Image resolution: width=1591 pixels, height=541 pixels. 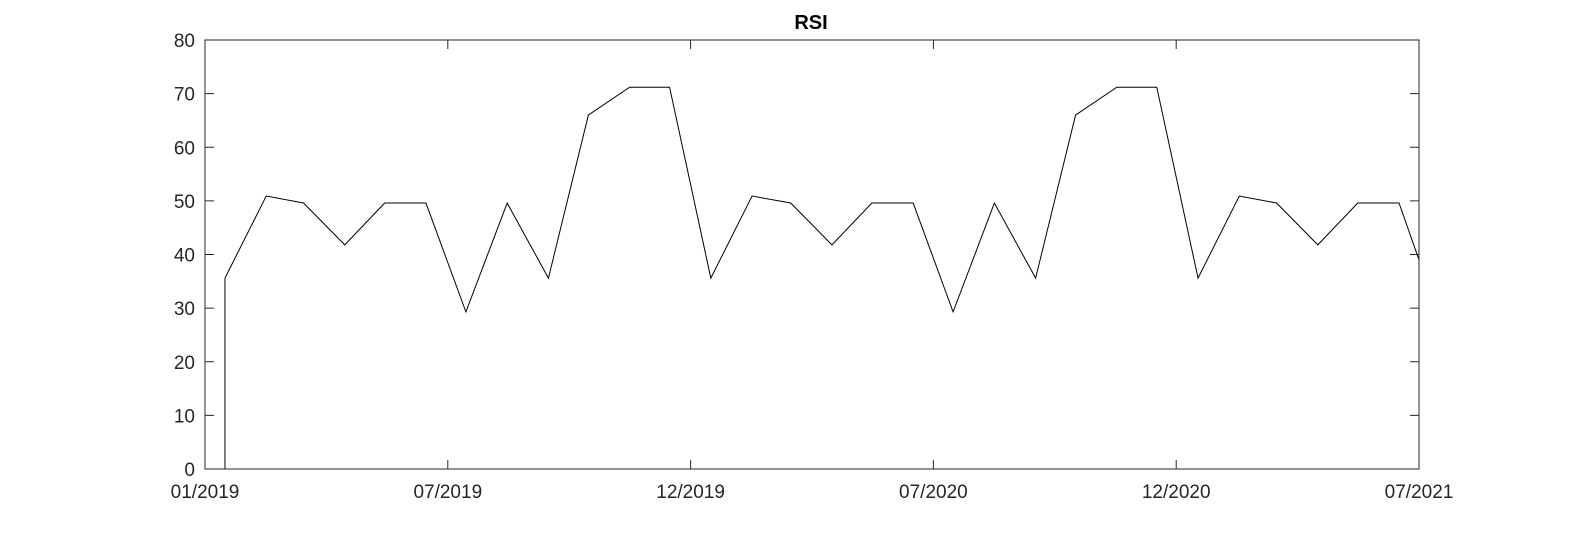 What do you see at coordinates (184, 256) in the screenshot?
I see `y-tick-label: 40` at bounding box center [184, 256].